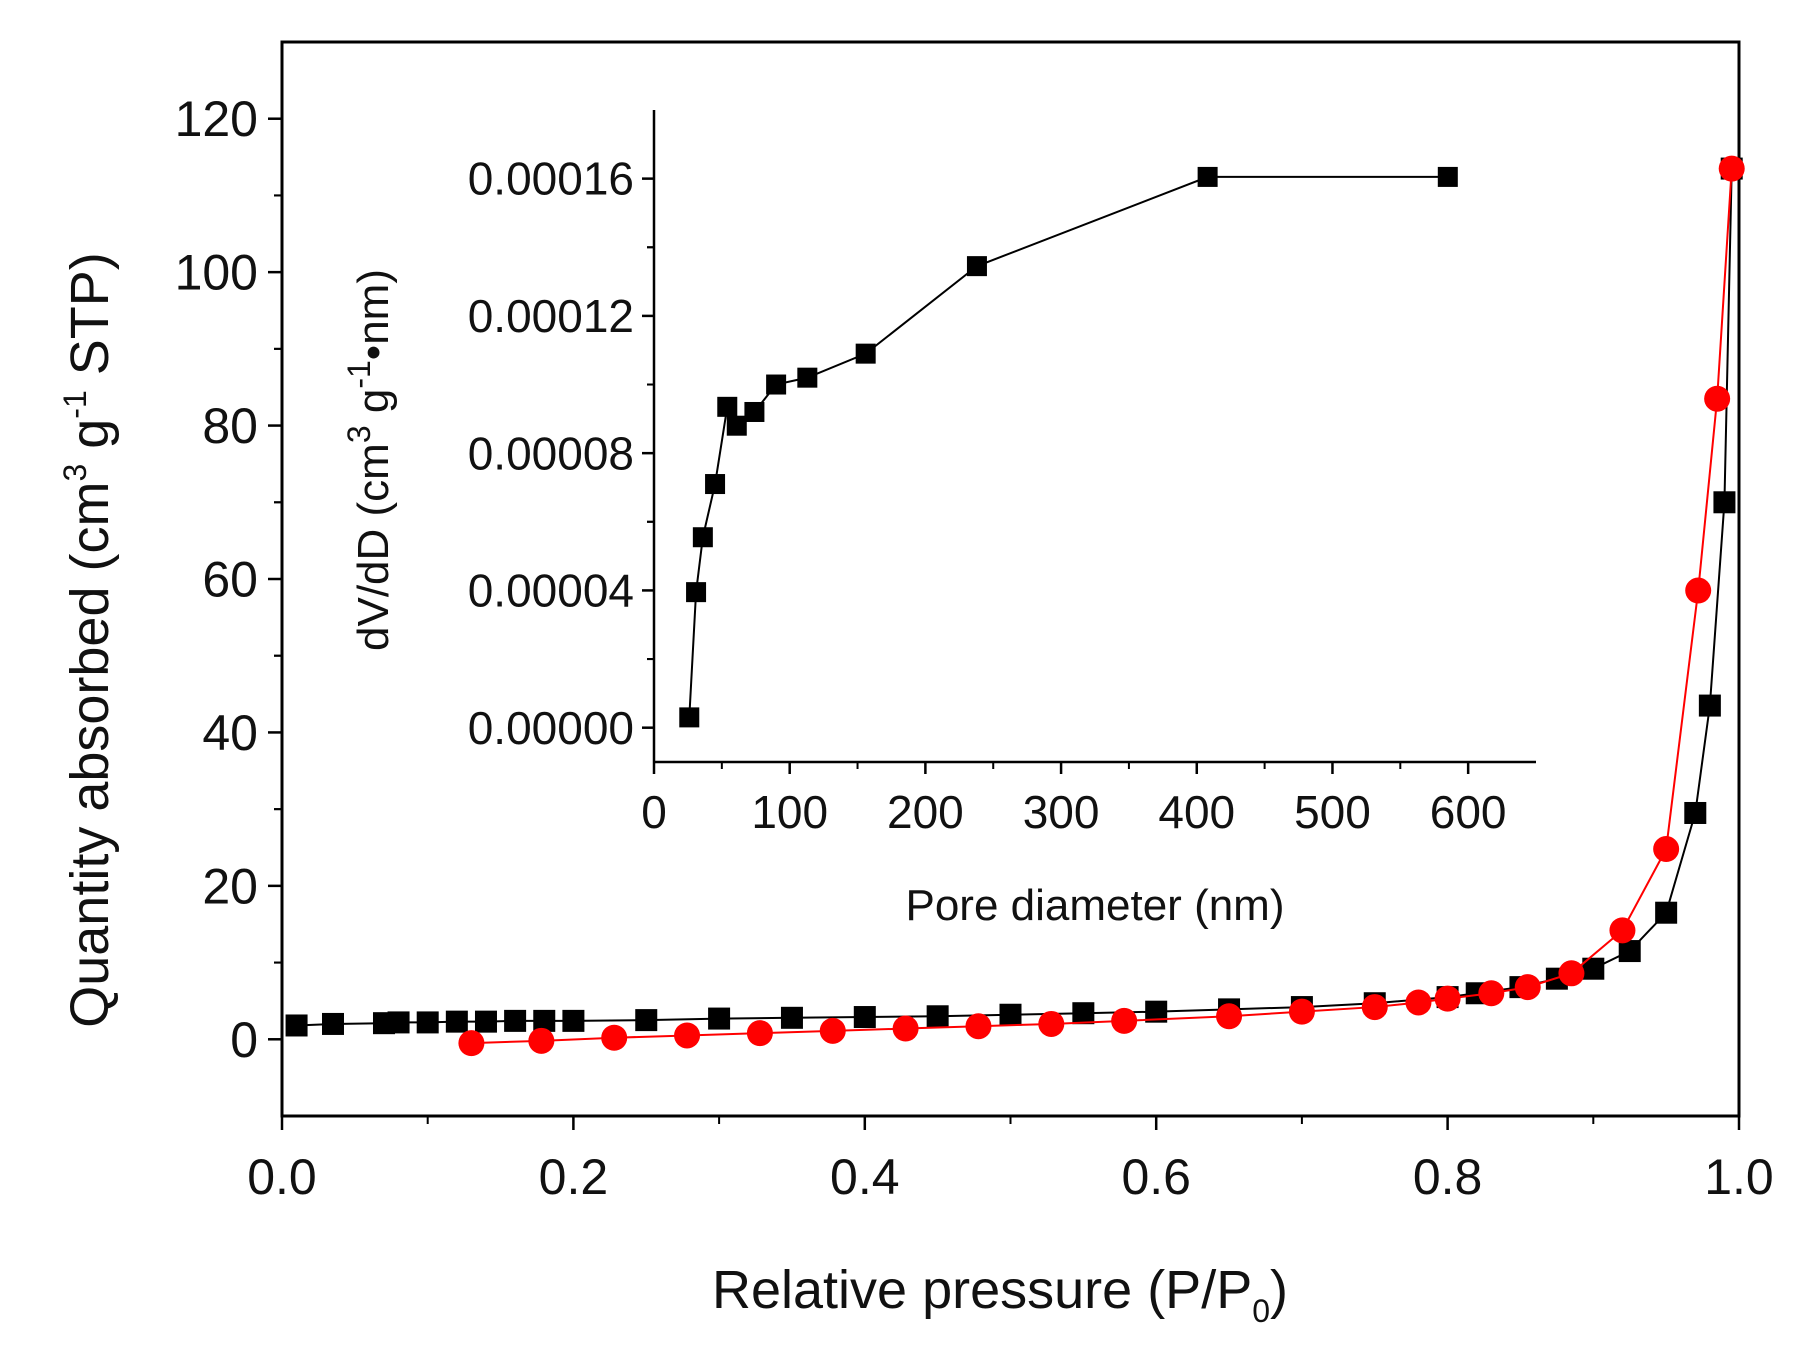  Describe the element at coordinates (230, 426) in the screenshot. I see `main-y-tick-label: 80` at that location.